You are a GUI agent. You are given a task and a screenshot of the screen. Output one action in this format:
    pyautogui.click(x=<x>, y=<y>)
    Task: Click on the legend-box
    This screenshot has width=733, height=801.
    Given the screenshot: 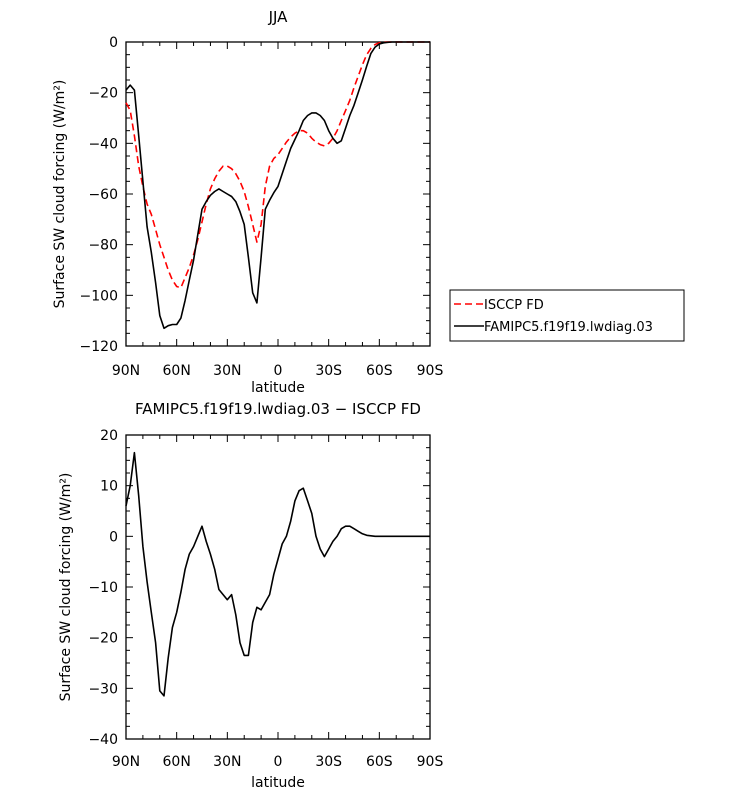 What is the action you would take?
    pyautogui.click(x=567, y=315)
    